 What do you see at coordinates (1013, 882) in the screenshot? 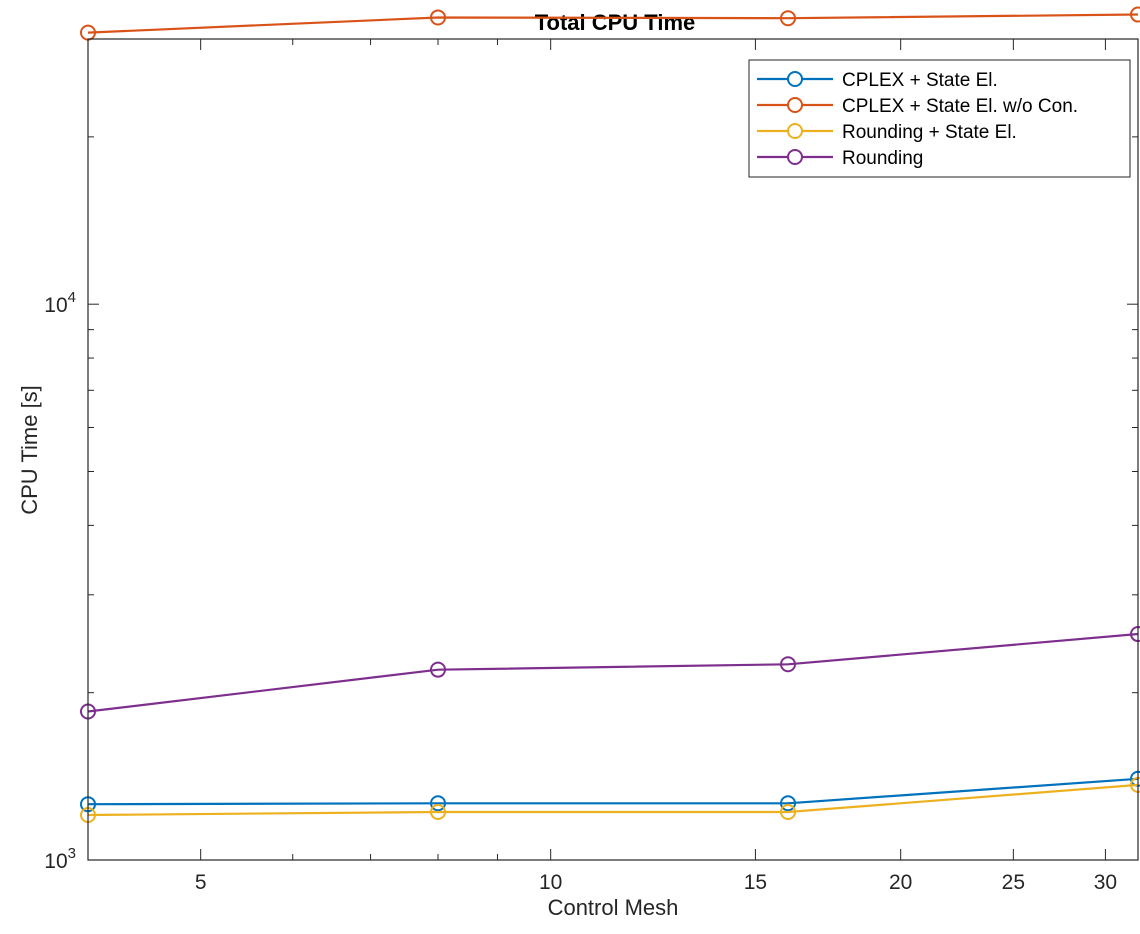
I see `x-tick-label: 25` at bounding box center [1013, 882].